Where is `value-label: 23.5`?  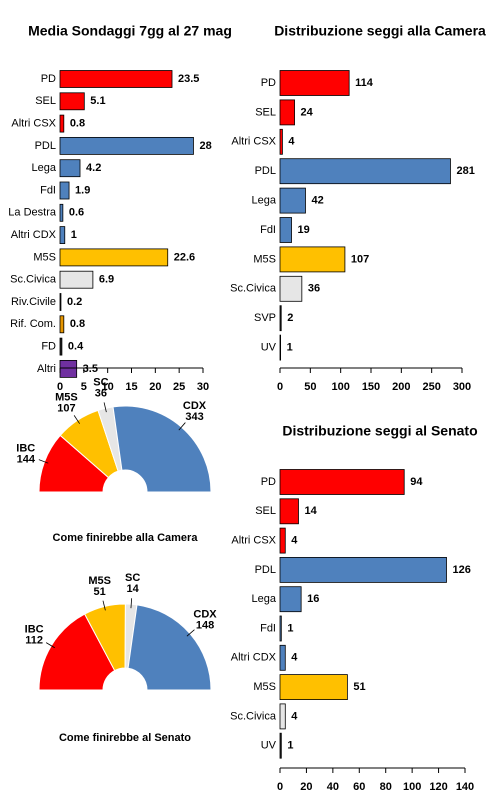
value-label: 23.5 is located at coordinates (188, 79).